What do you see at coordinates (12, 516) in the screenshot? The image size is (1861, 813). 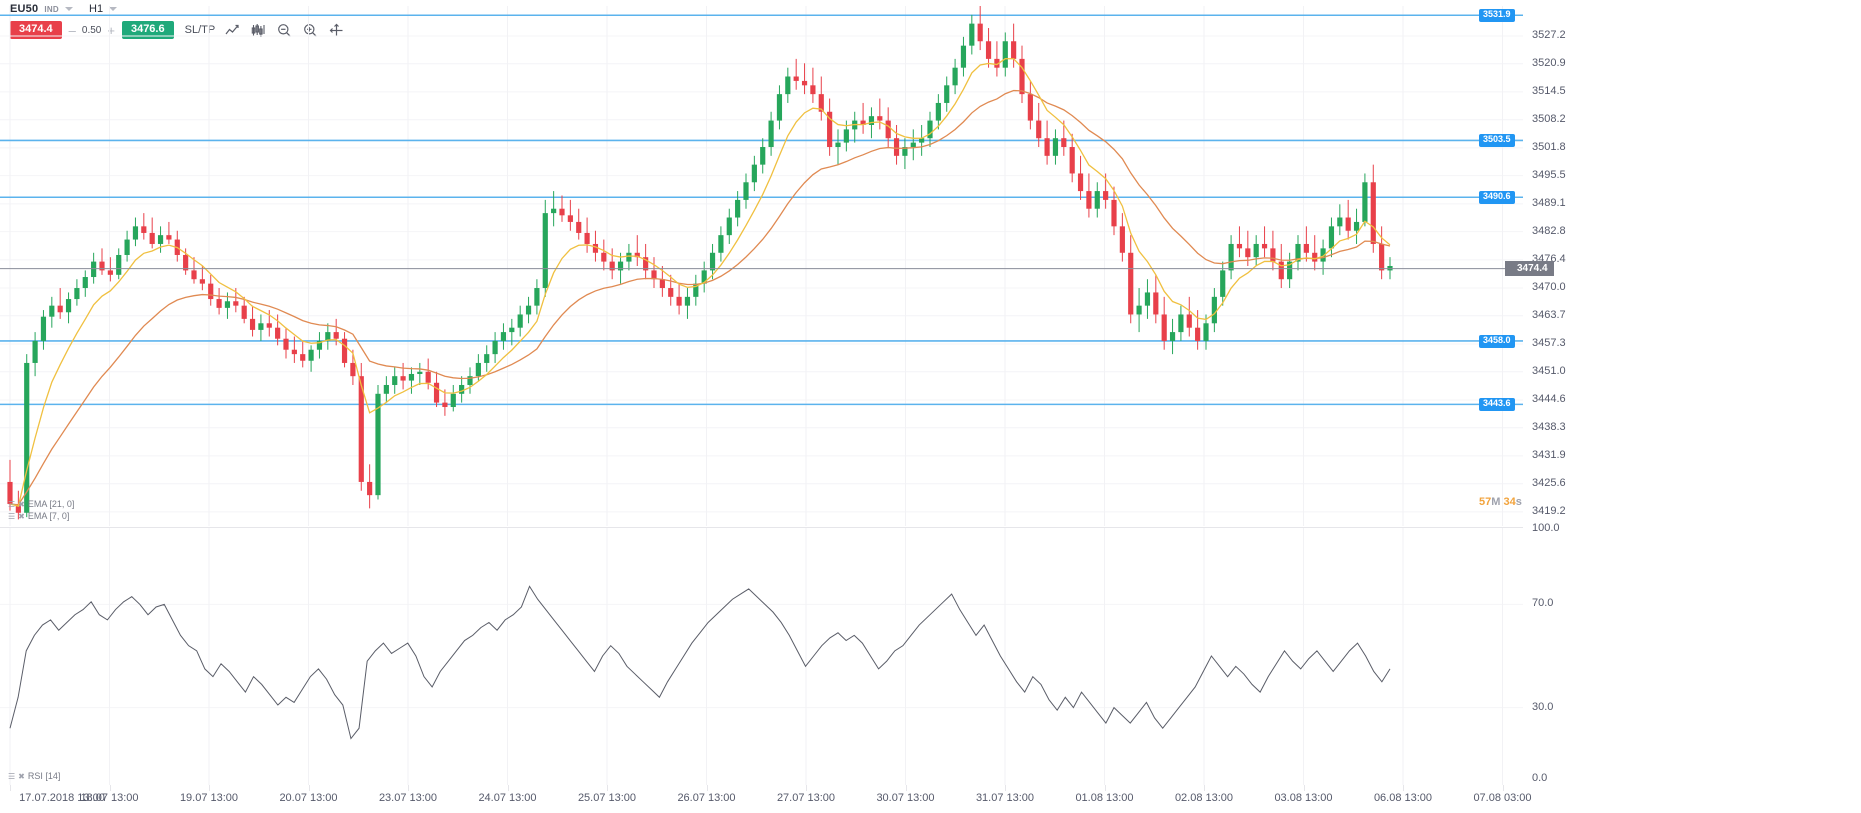 I see `hamburger-icon-ema7: ☰` at bounding box center [12, 516].